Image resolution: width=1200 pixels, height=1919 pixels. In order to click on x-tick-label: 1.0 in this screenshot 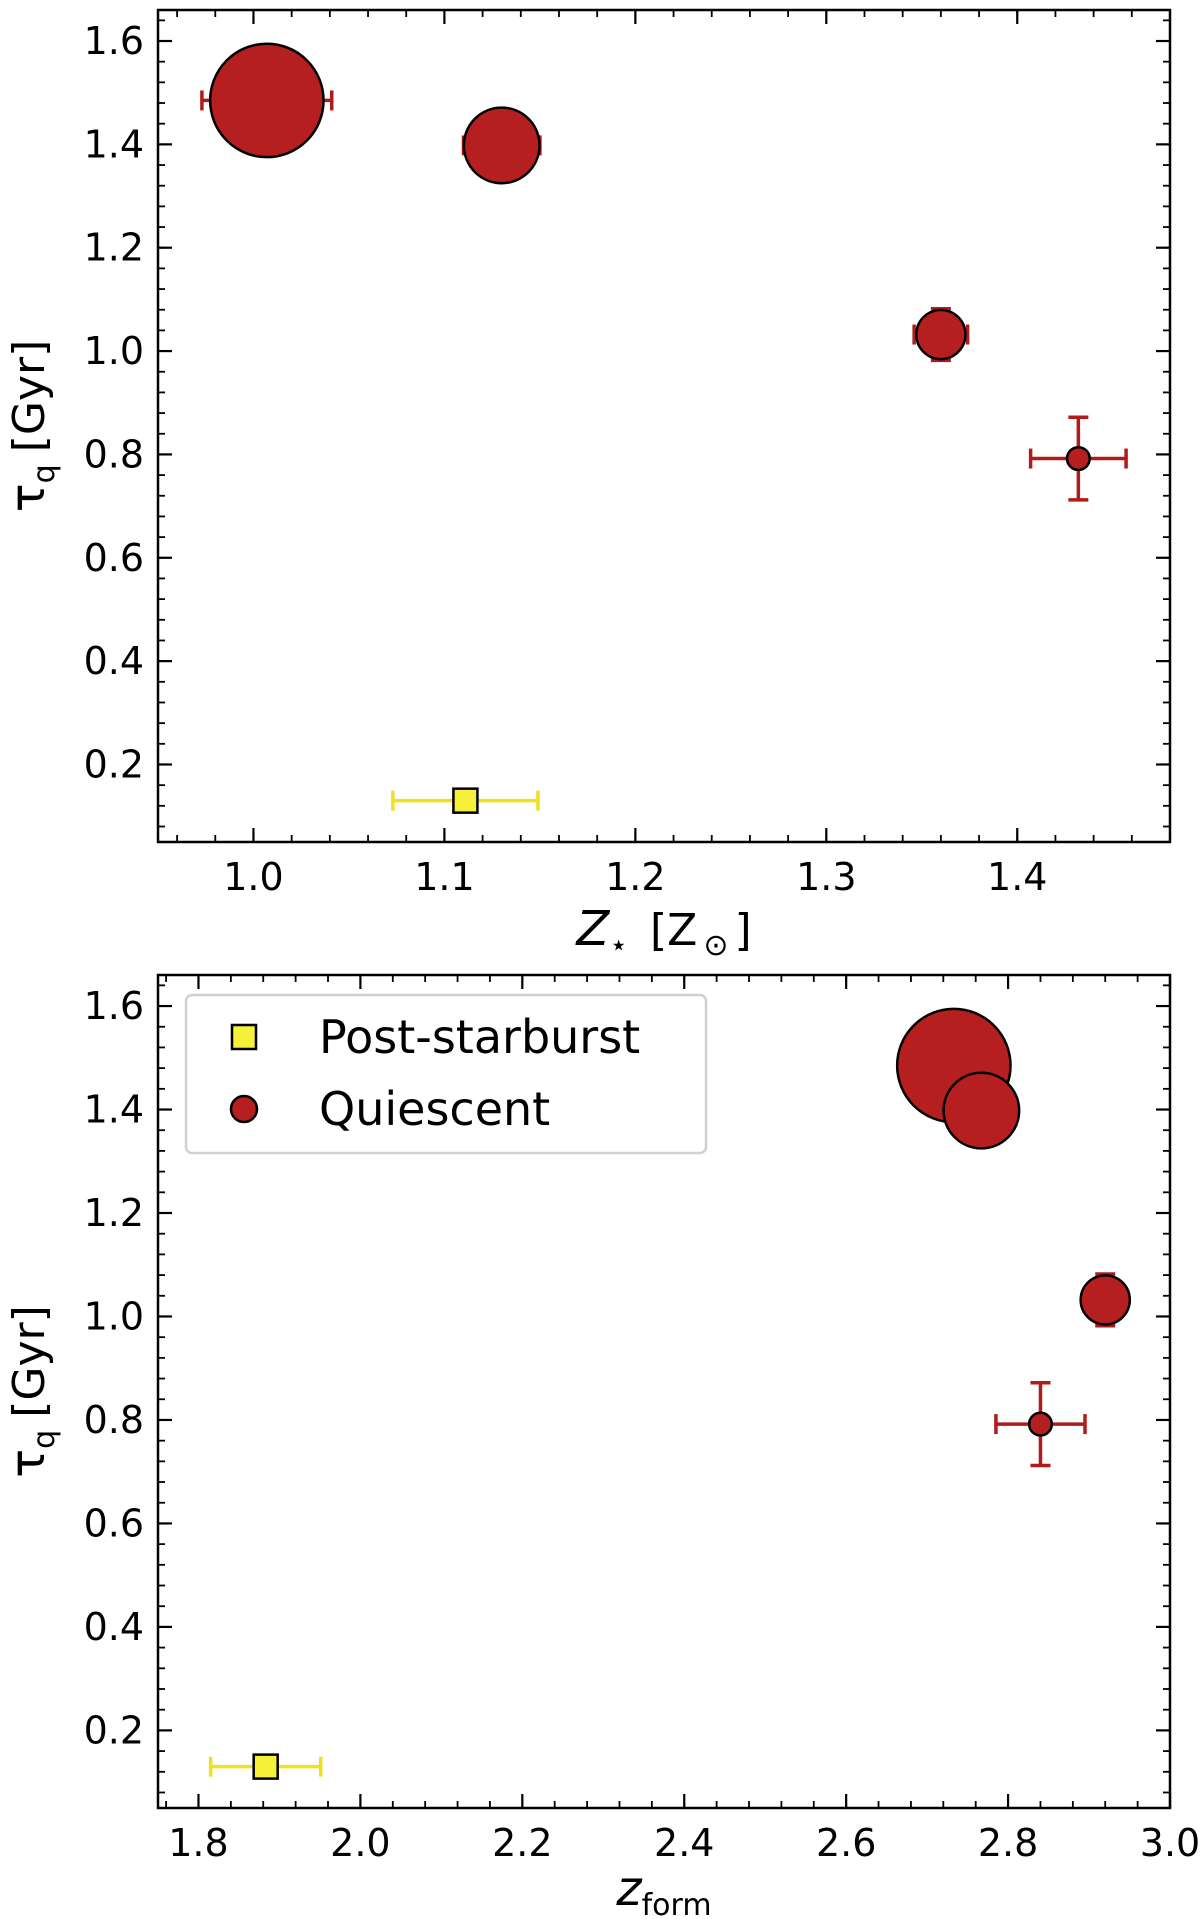, I will do `click(253, 877)`.